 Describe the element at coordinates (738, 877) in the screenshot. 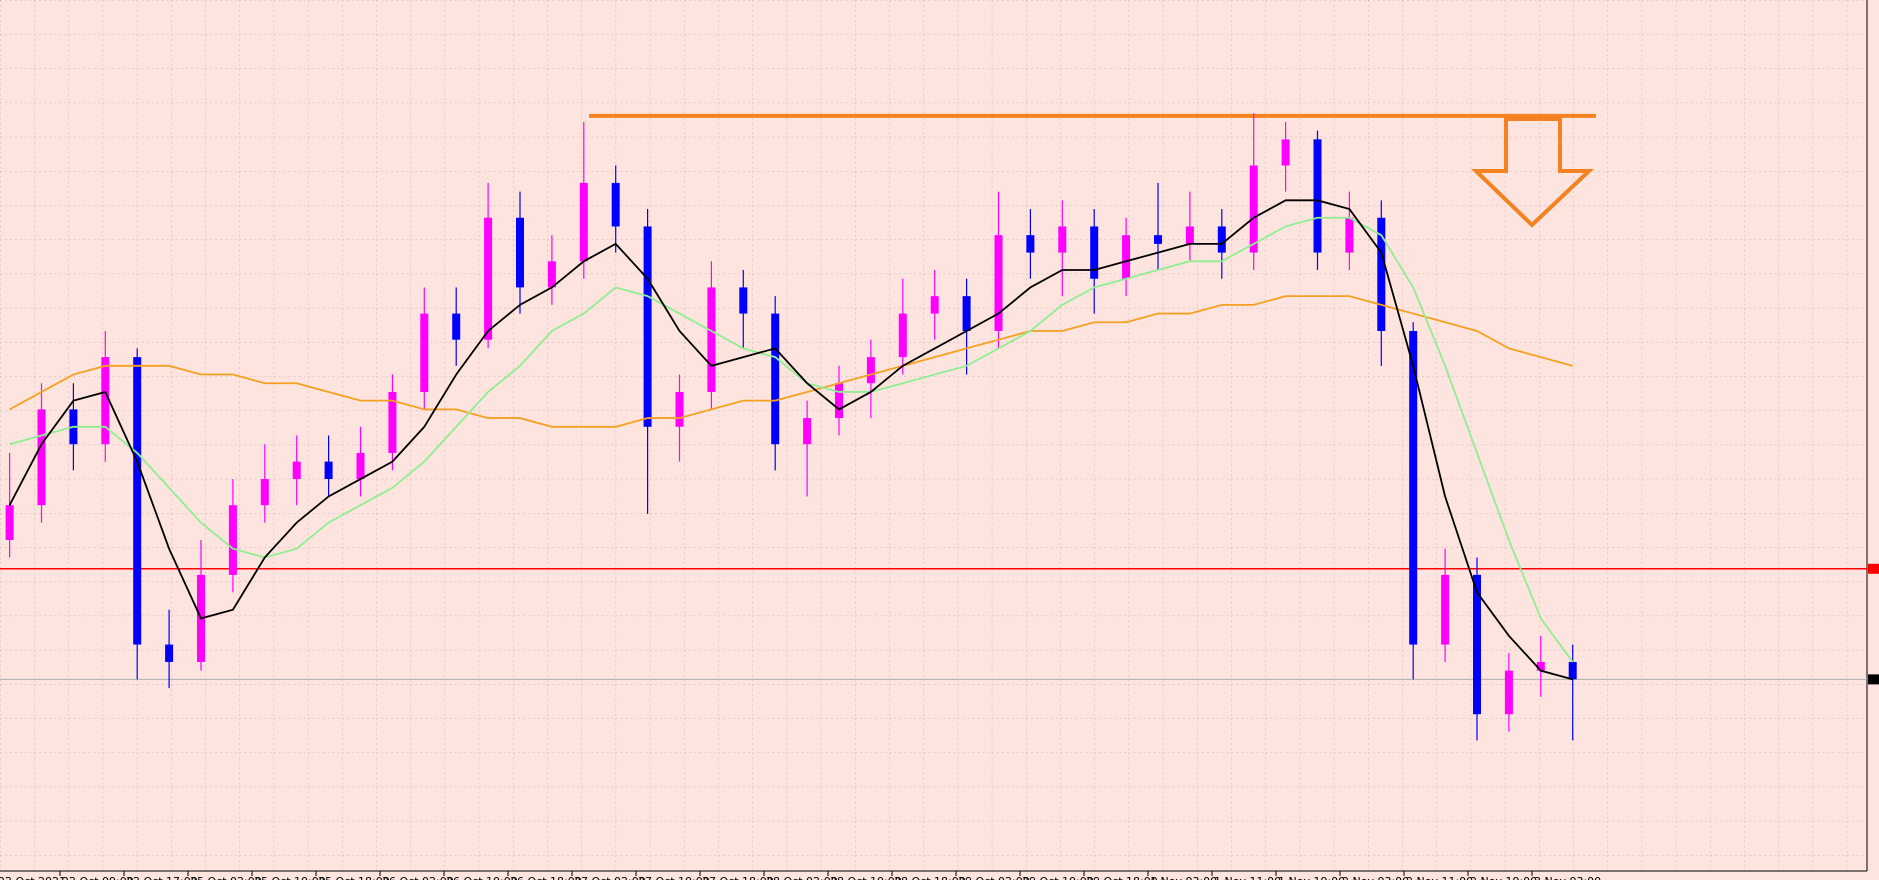

I see `time-label: 27 Oct 18:00` at that location.